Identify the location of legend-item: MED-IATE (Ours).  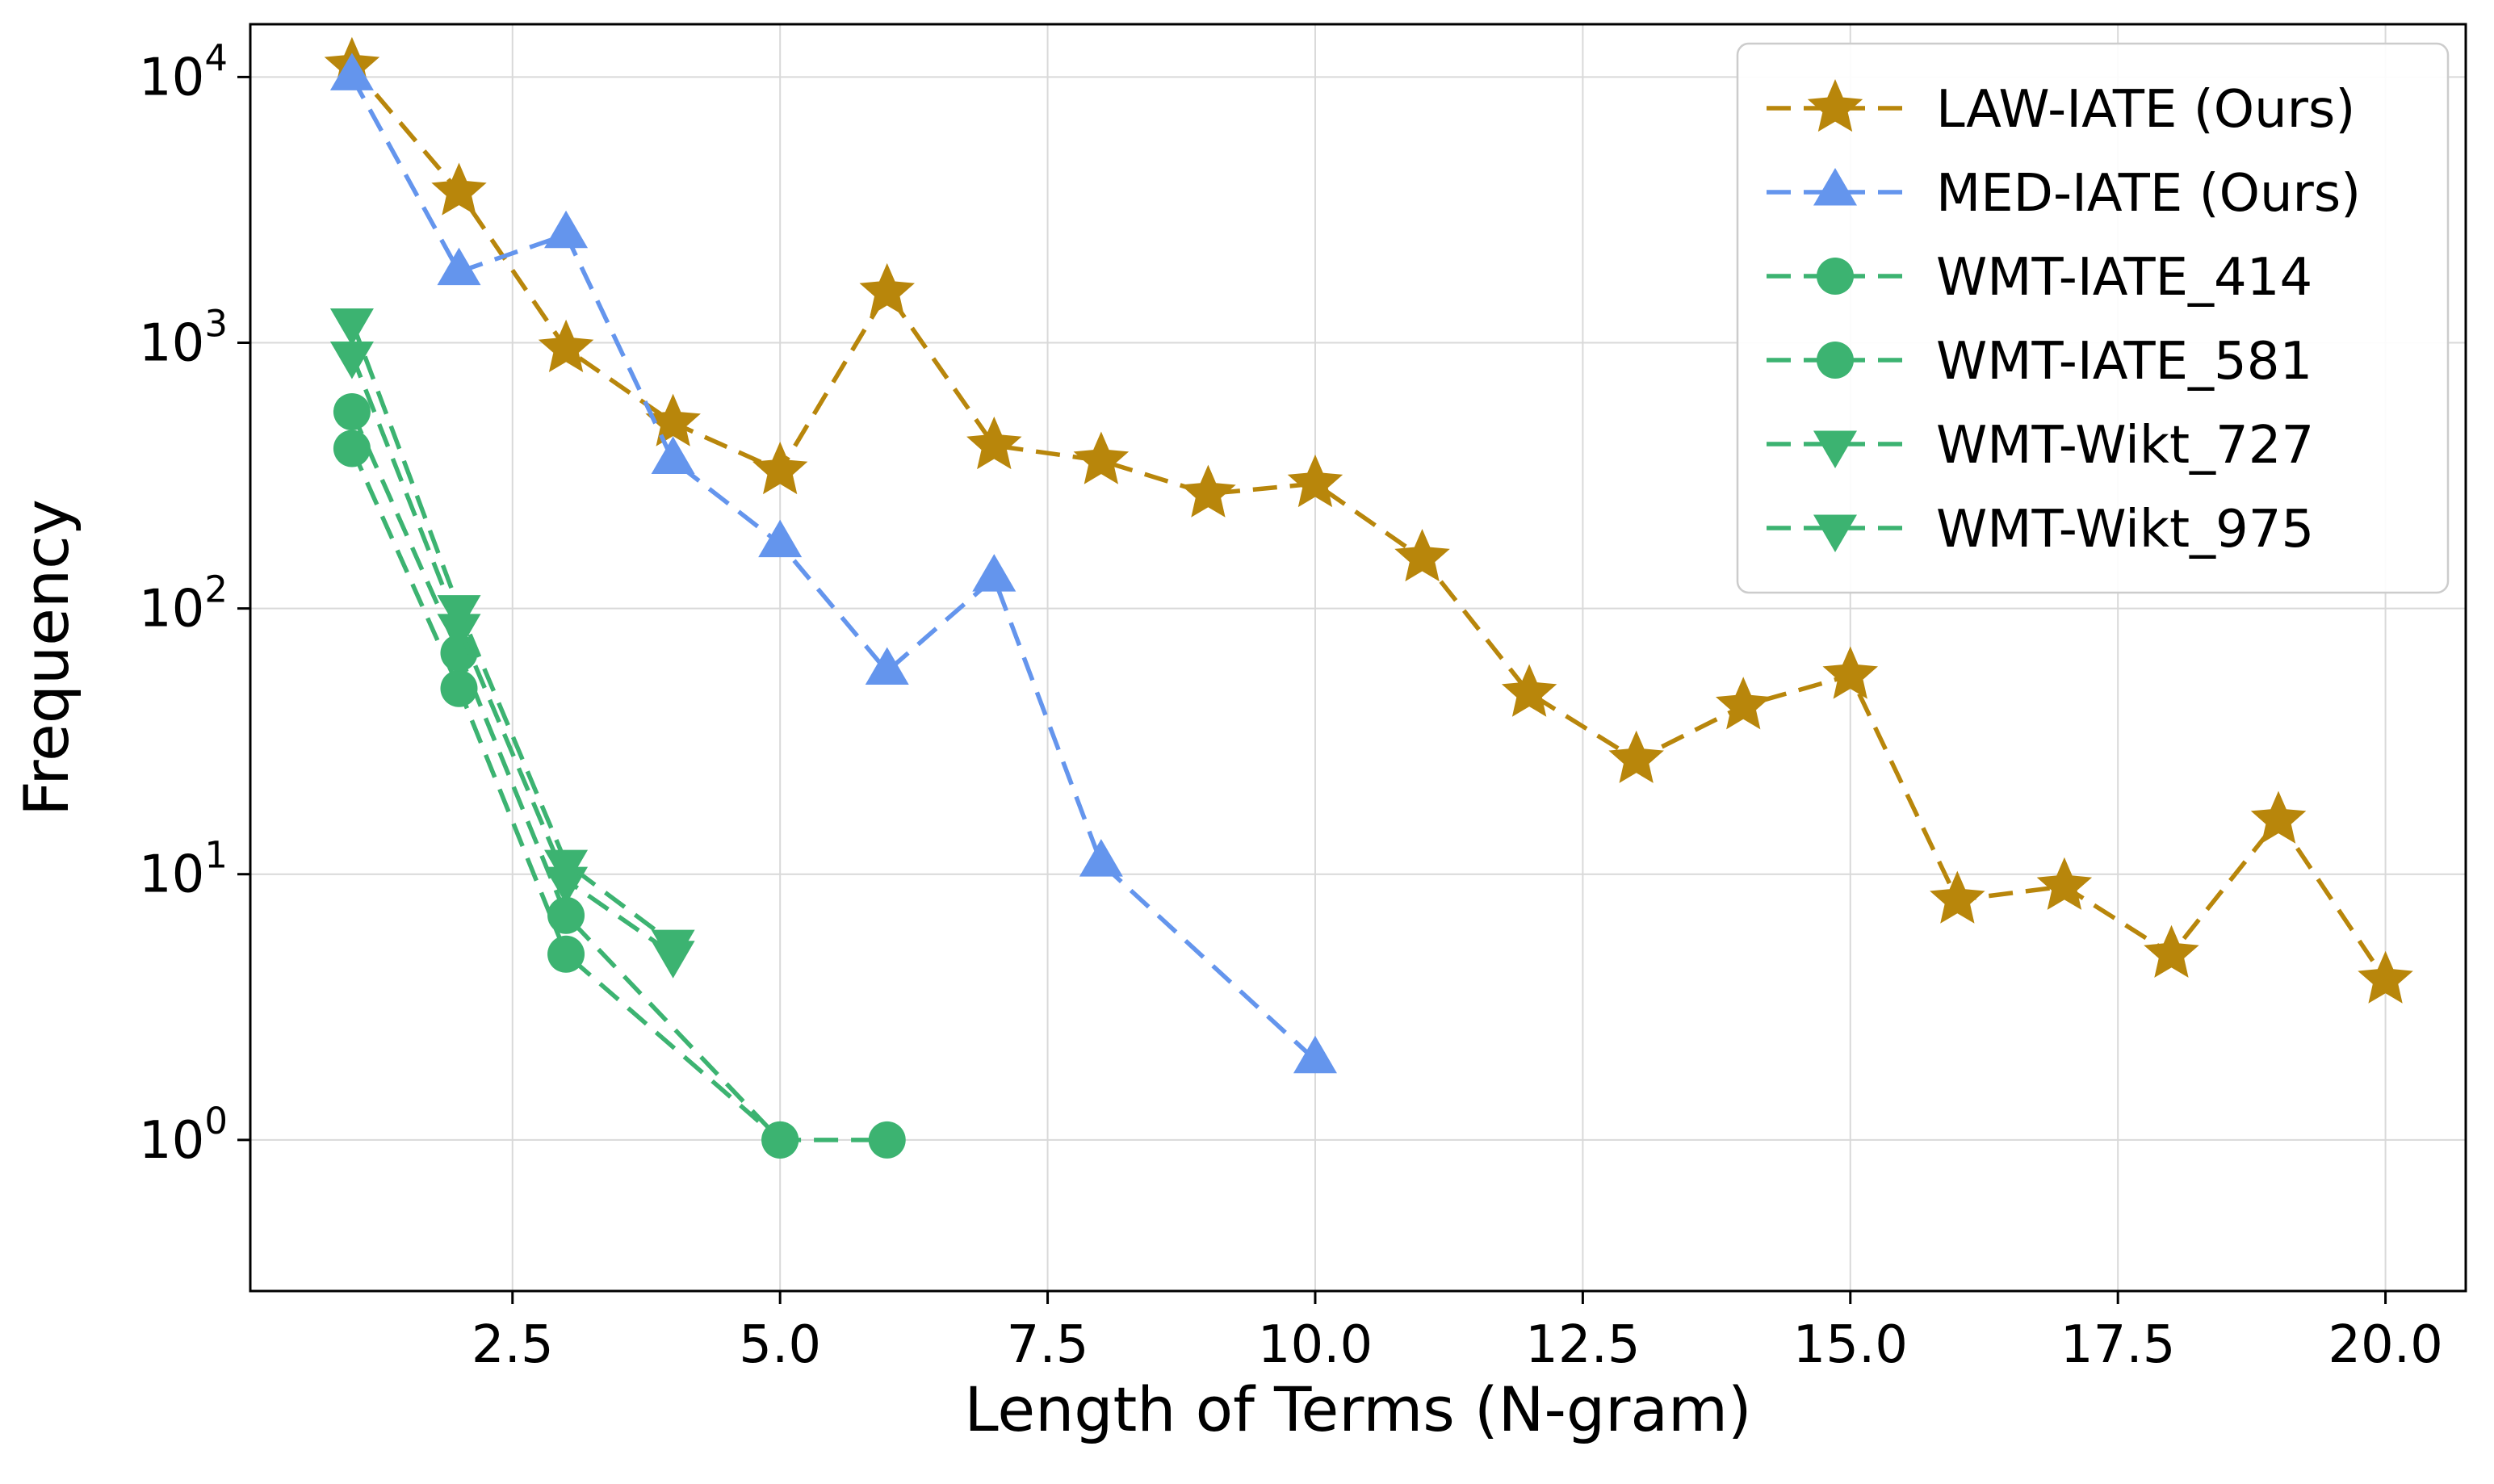
(2064, 194).